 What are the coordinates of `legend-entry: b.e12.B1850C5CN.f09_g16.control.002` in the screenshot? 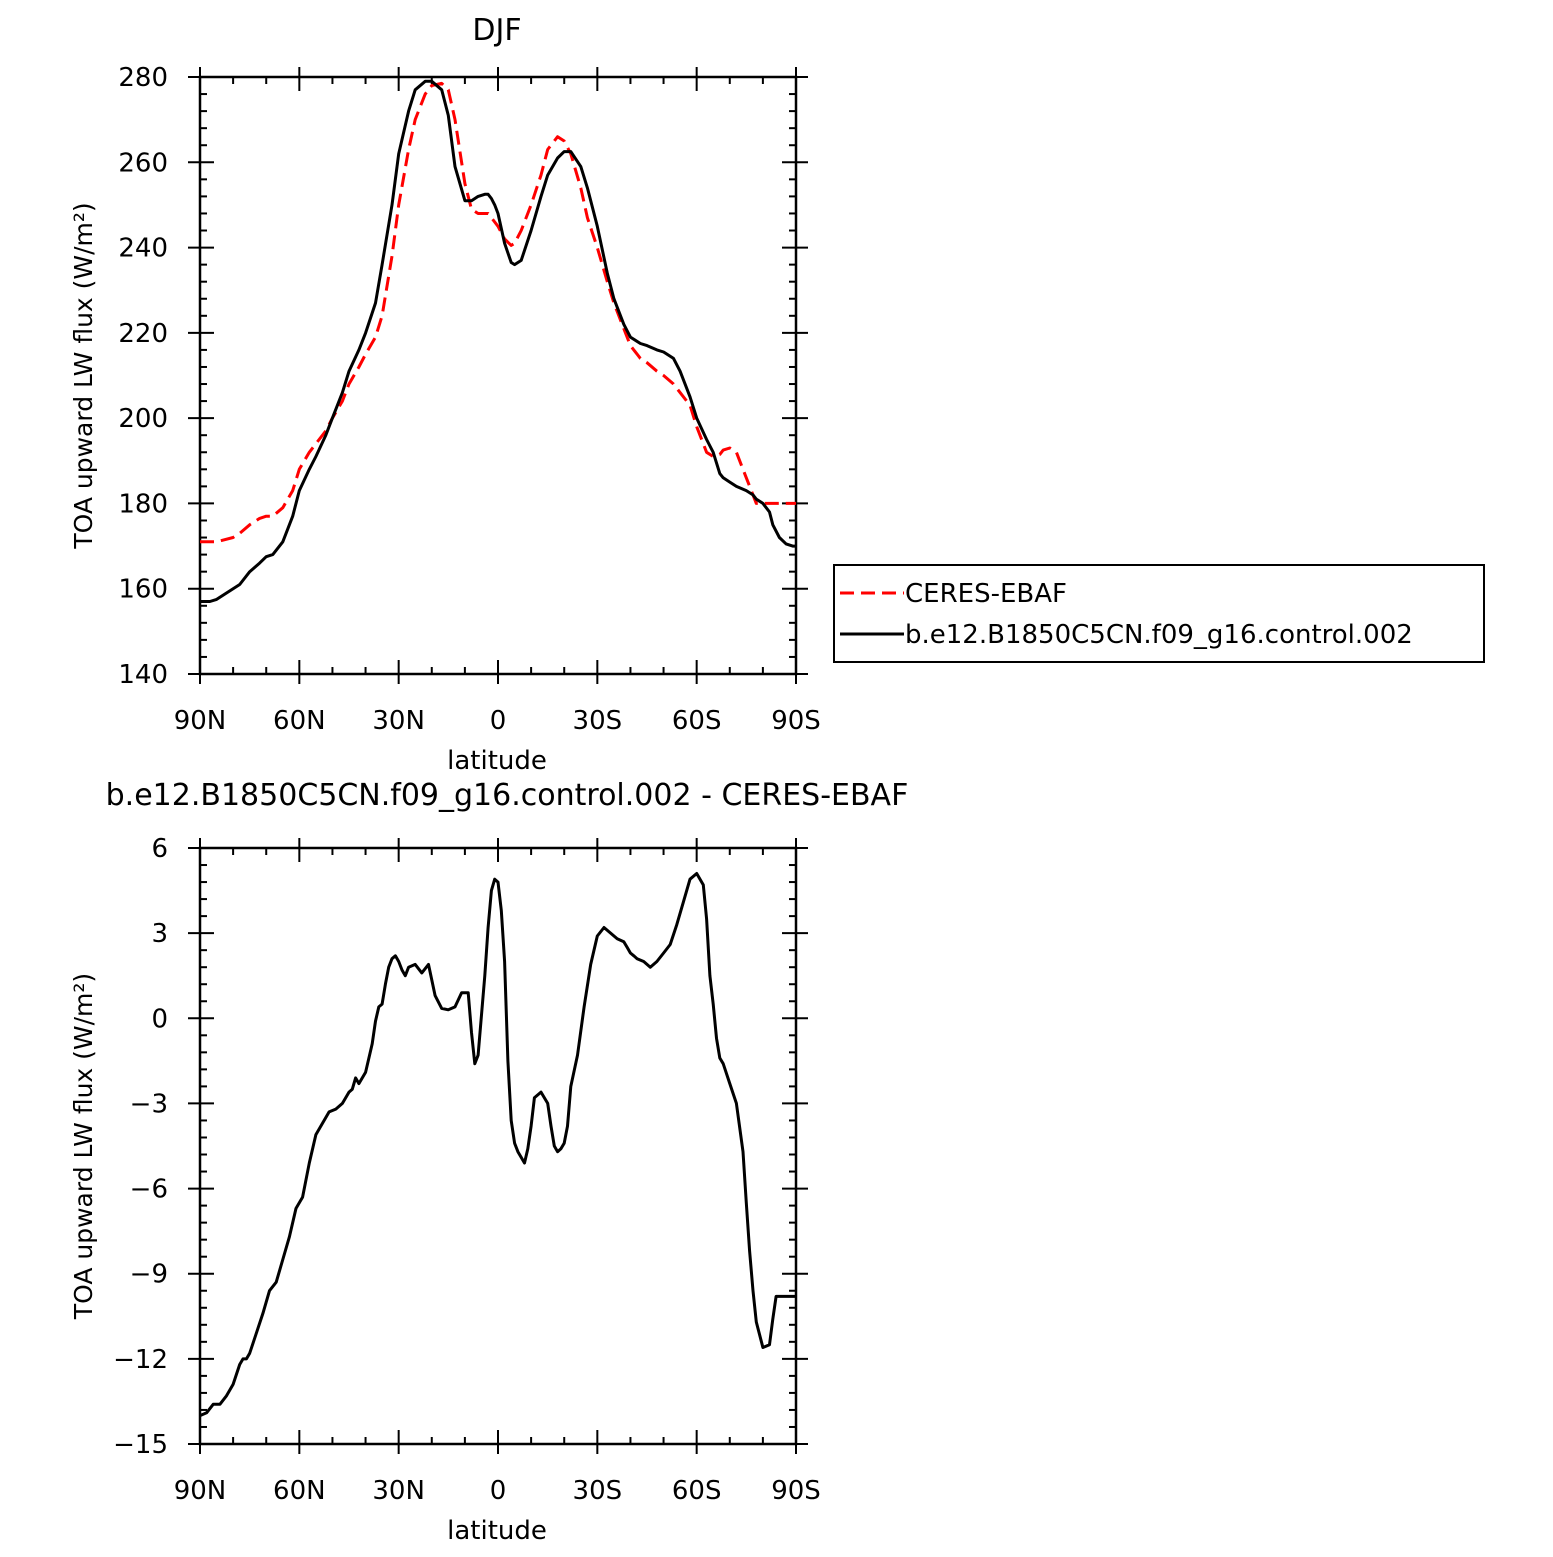 It's located at (1159, 635).